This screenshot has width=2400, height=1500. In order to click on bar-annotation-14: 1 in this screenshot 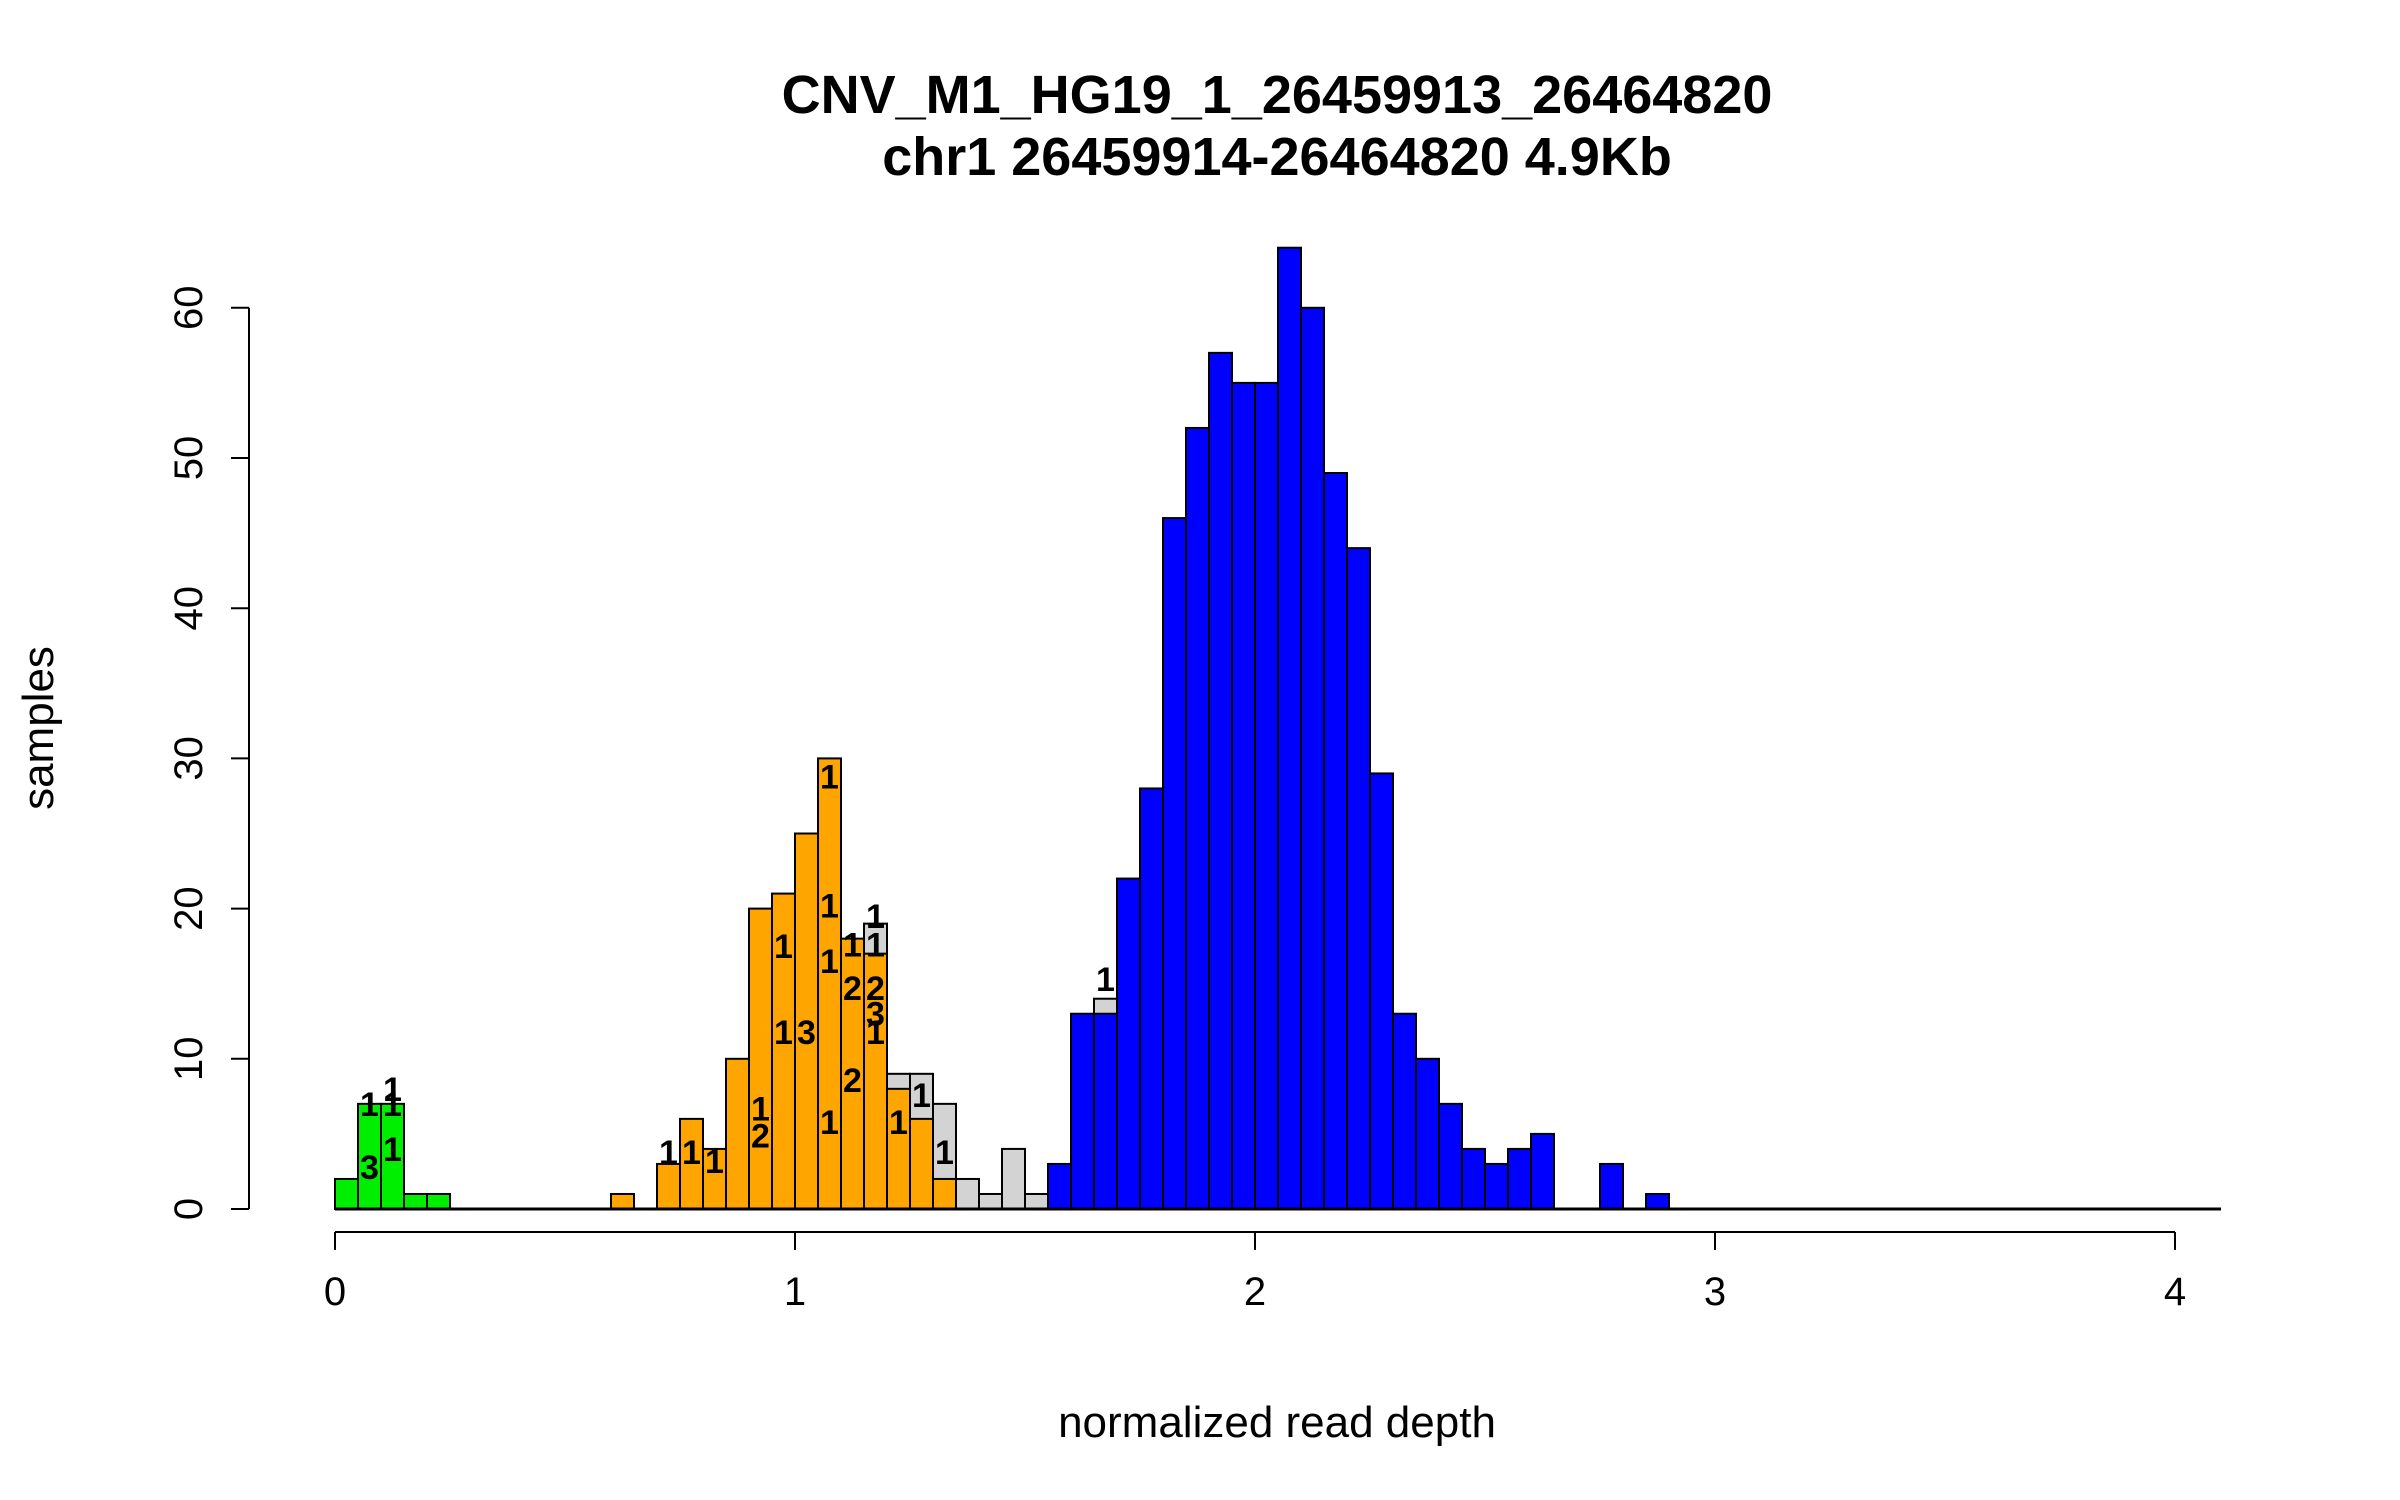, I will do `click(829, 907)`.